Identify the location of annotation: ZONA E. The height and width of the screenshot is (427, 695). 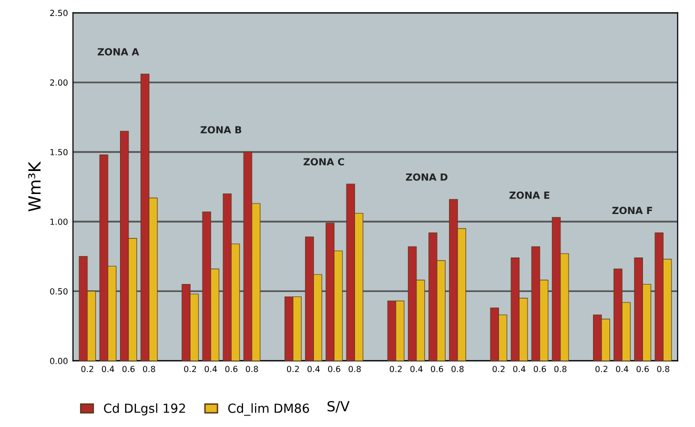
(529, 195).